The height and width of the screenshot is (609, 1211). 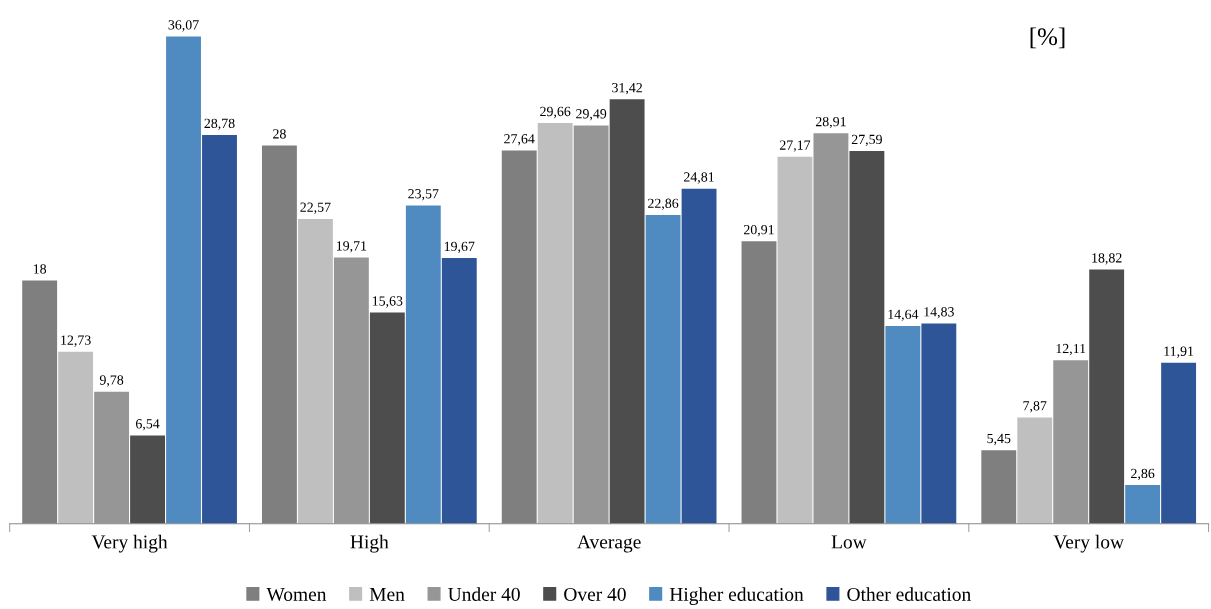 I want to click on x-tick-label: High, so click(x=369, y=543).